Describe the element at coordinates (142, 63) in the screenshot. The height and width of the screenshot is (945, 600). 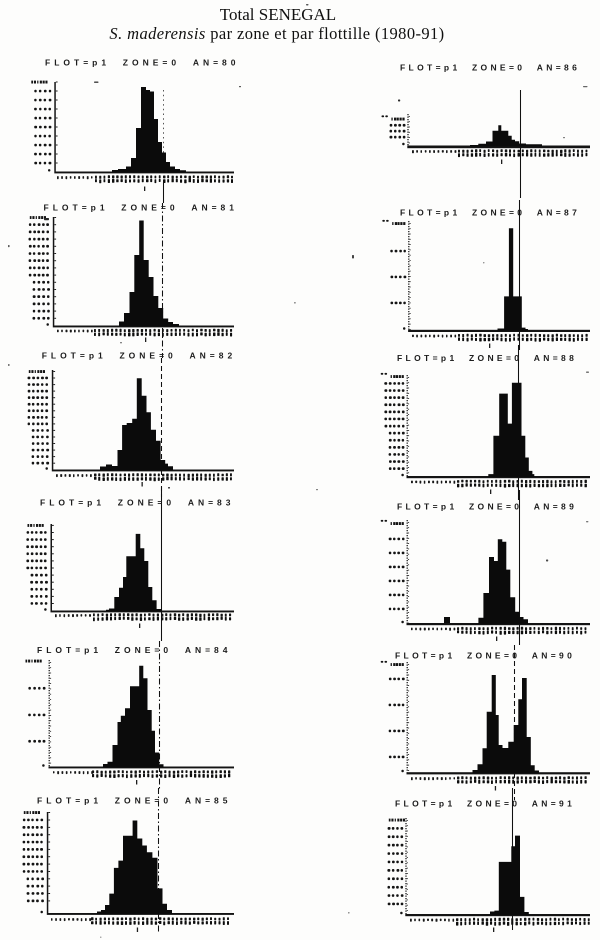
I see `svg-text: FLOT=p1 ZONE=0 AN=80` at that location.